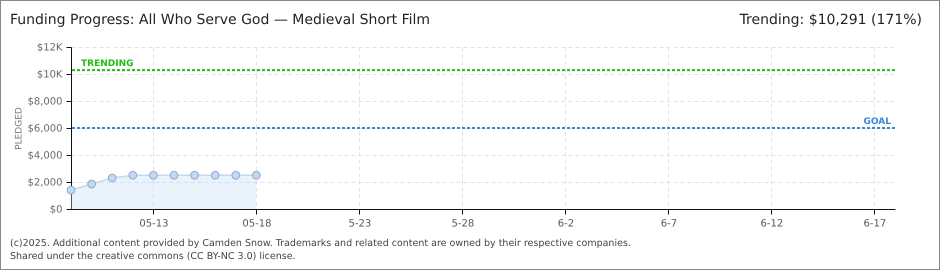 This screenshot has width=940, height=270. What do you see at coordinates (831, 20) in the screenshot?
I see `chart-subtitle: Trending: $10,291 (171%)` at bounding box center [831, 20].